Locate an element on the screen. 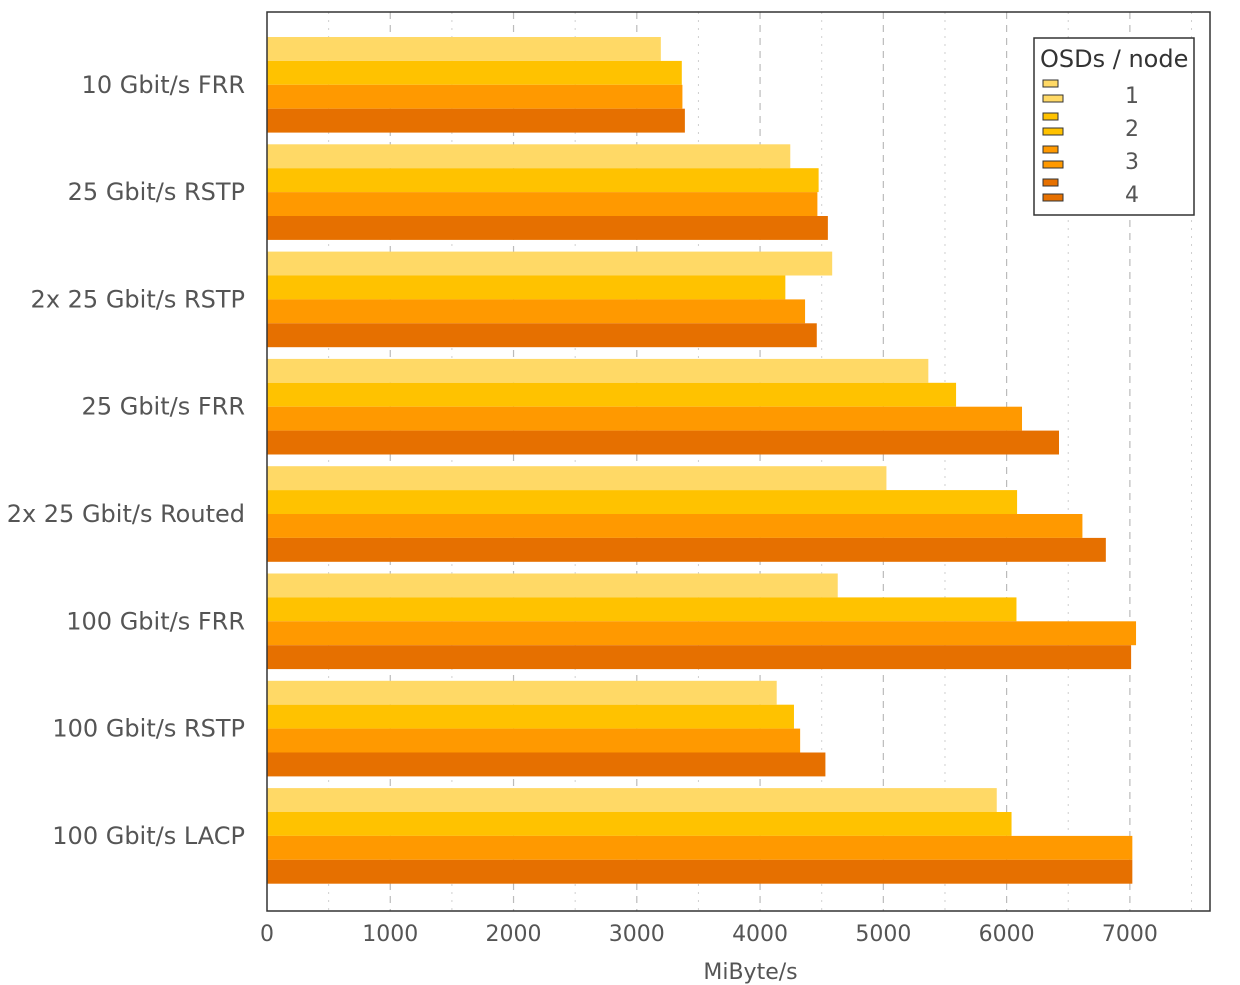  legend-items: 1 2 3 4 is located at coordinates (1090, 143).